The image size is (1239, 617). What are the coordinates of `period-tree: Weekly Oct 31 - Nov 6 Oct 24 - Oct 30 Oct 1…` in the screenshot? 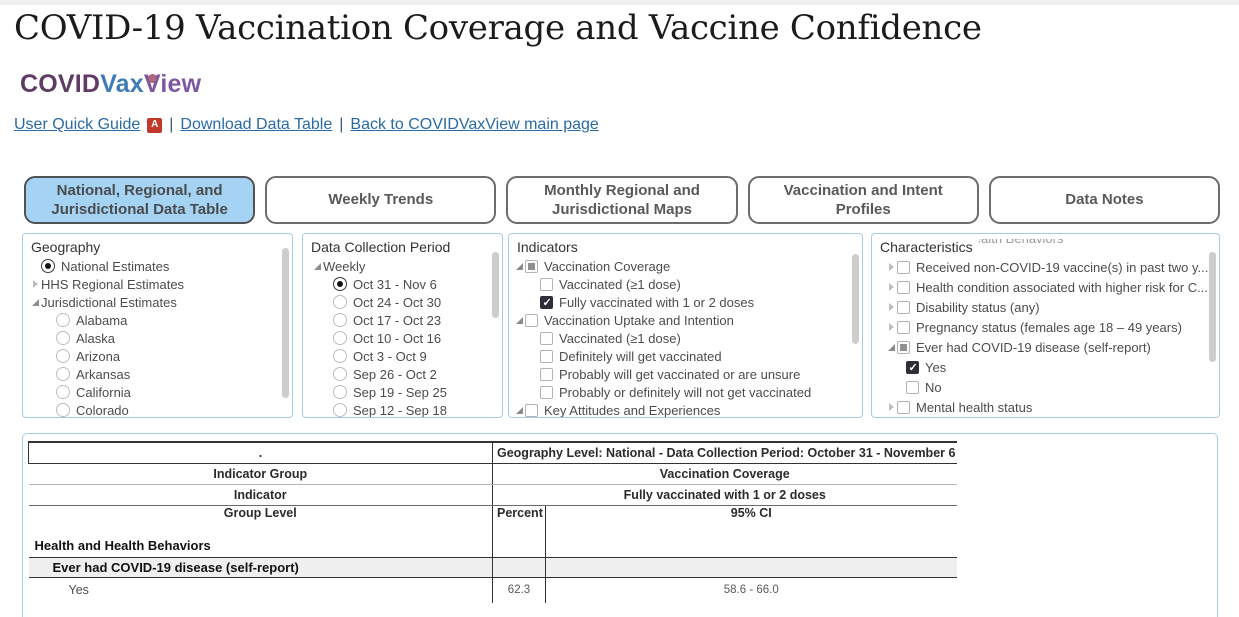 It's located at (402, 337).